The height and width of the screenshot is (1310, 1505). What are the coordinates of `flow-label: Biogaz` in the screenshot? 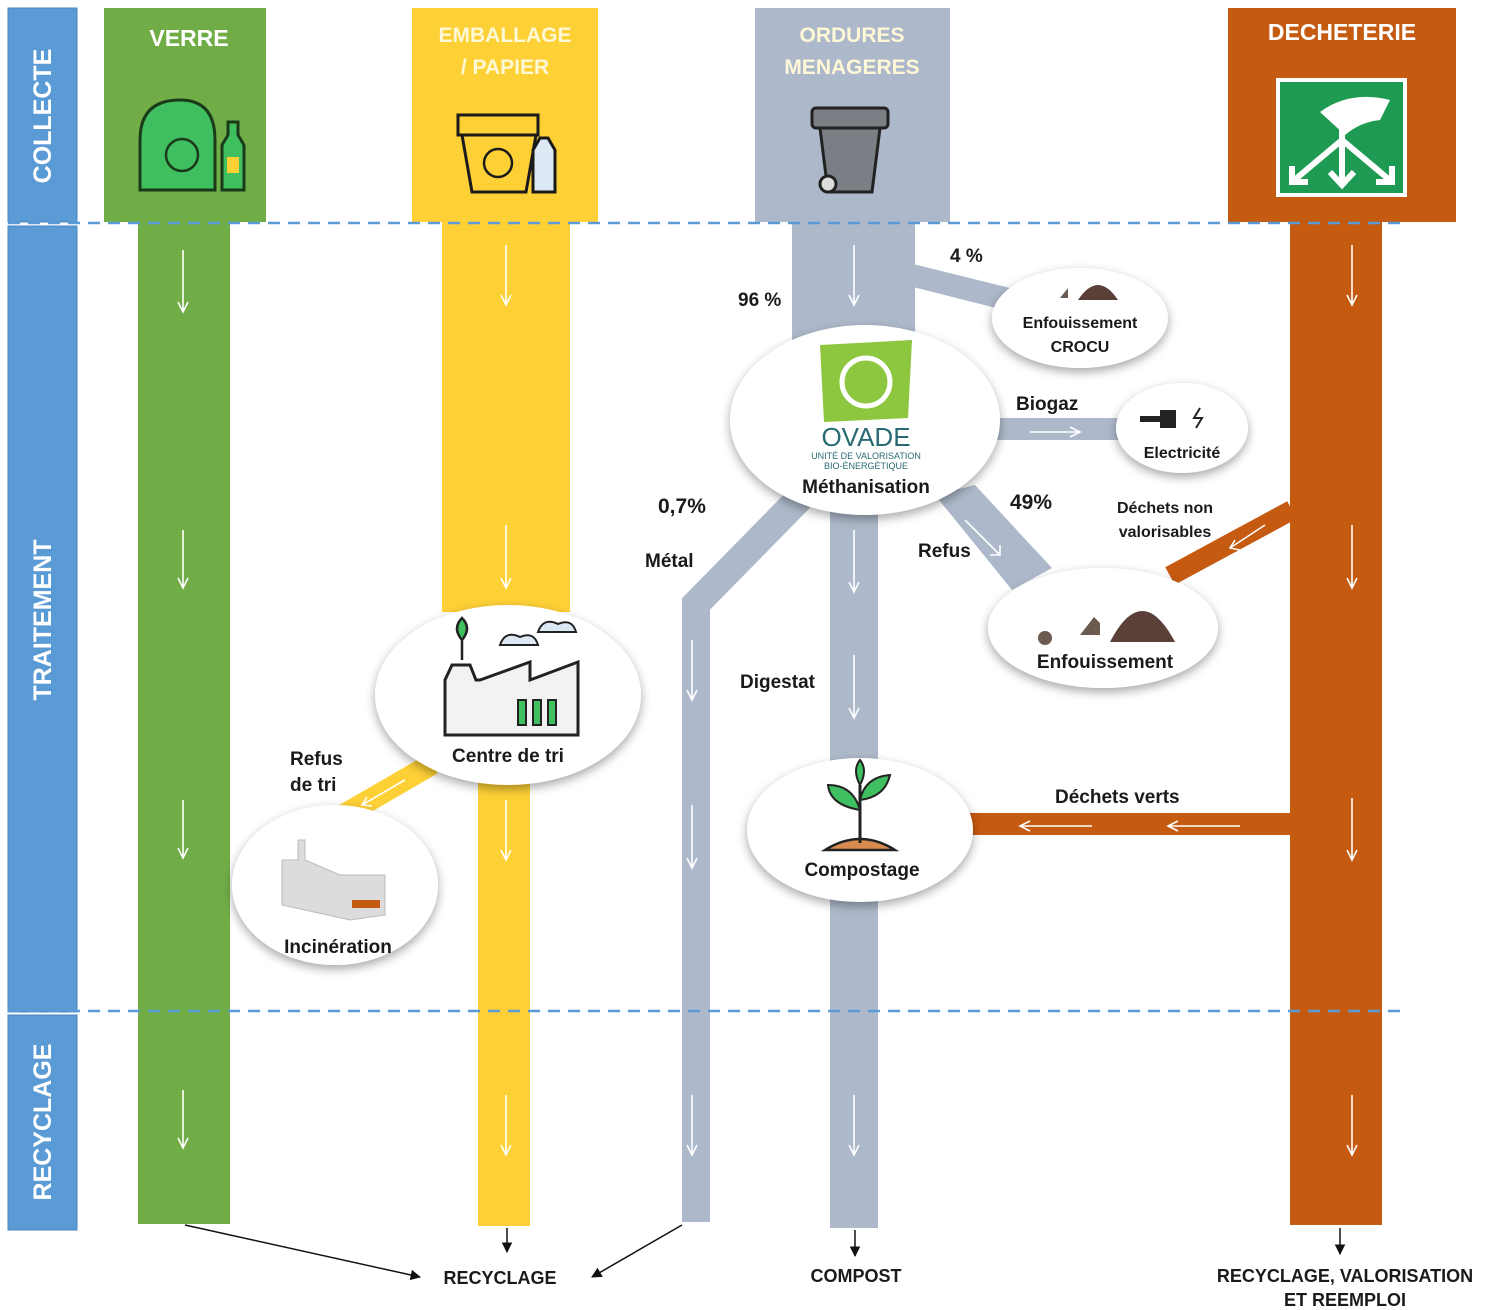 It's located at (1047, 404).